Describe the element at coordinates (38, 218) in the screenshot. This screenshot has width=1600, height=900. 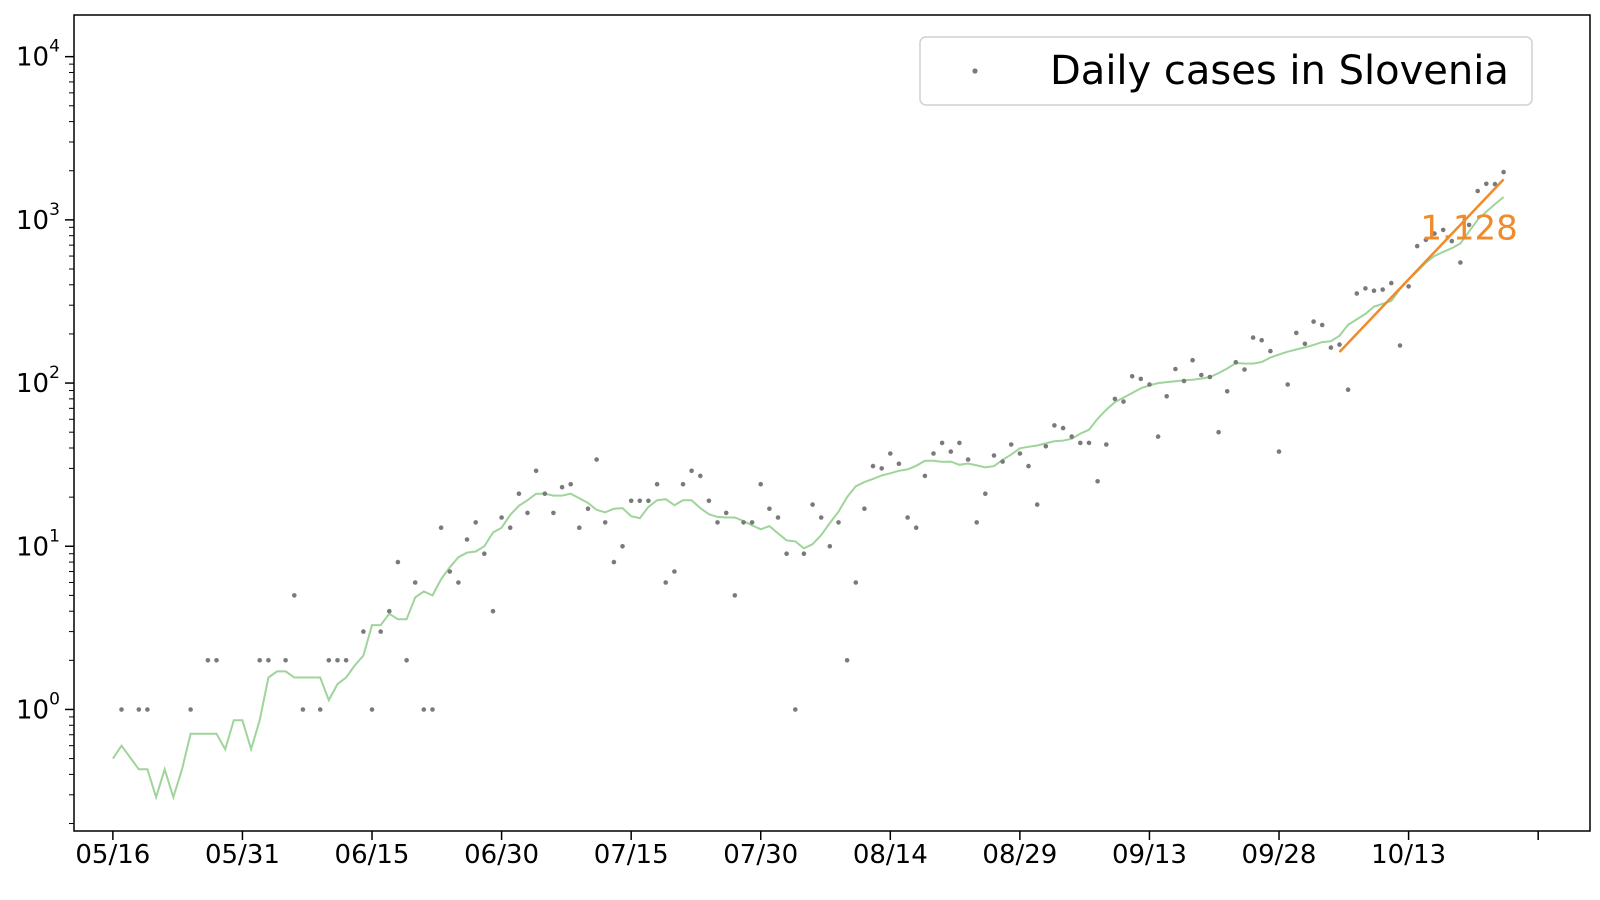
I see `y-tick-label: 10³` at that location.